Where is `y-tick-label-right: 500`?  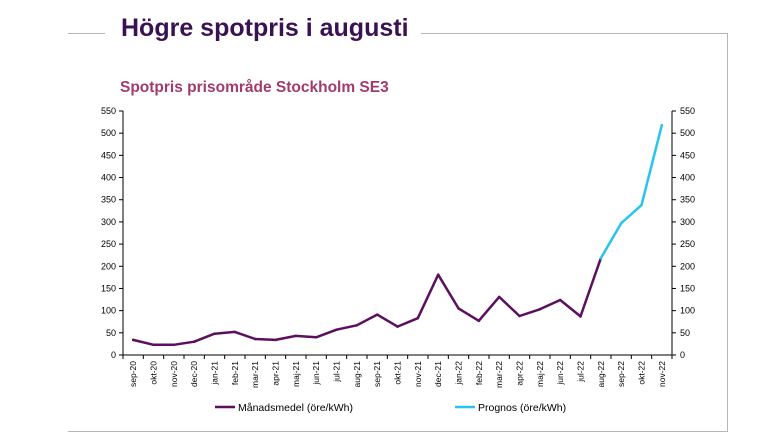 y-tick-label-right: 500 is located at coordinates (687, 133).